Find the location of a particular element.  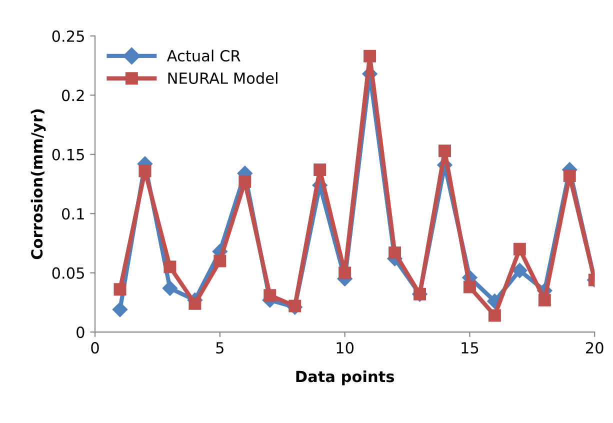

y-tick-label: 0.15 is located at coordinates (68, 154).